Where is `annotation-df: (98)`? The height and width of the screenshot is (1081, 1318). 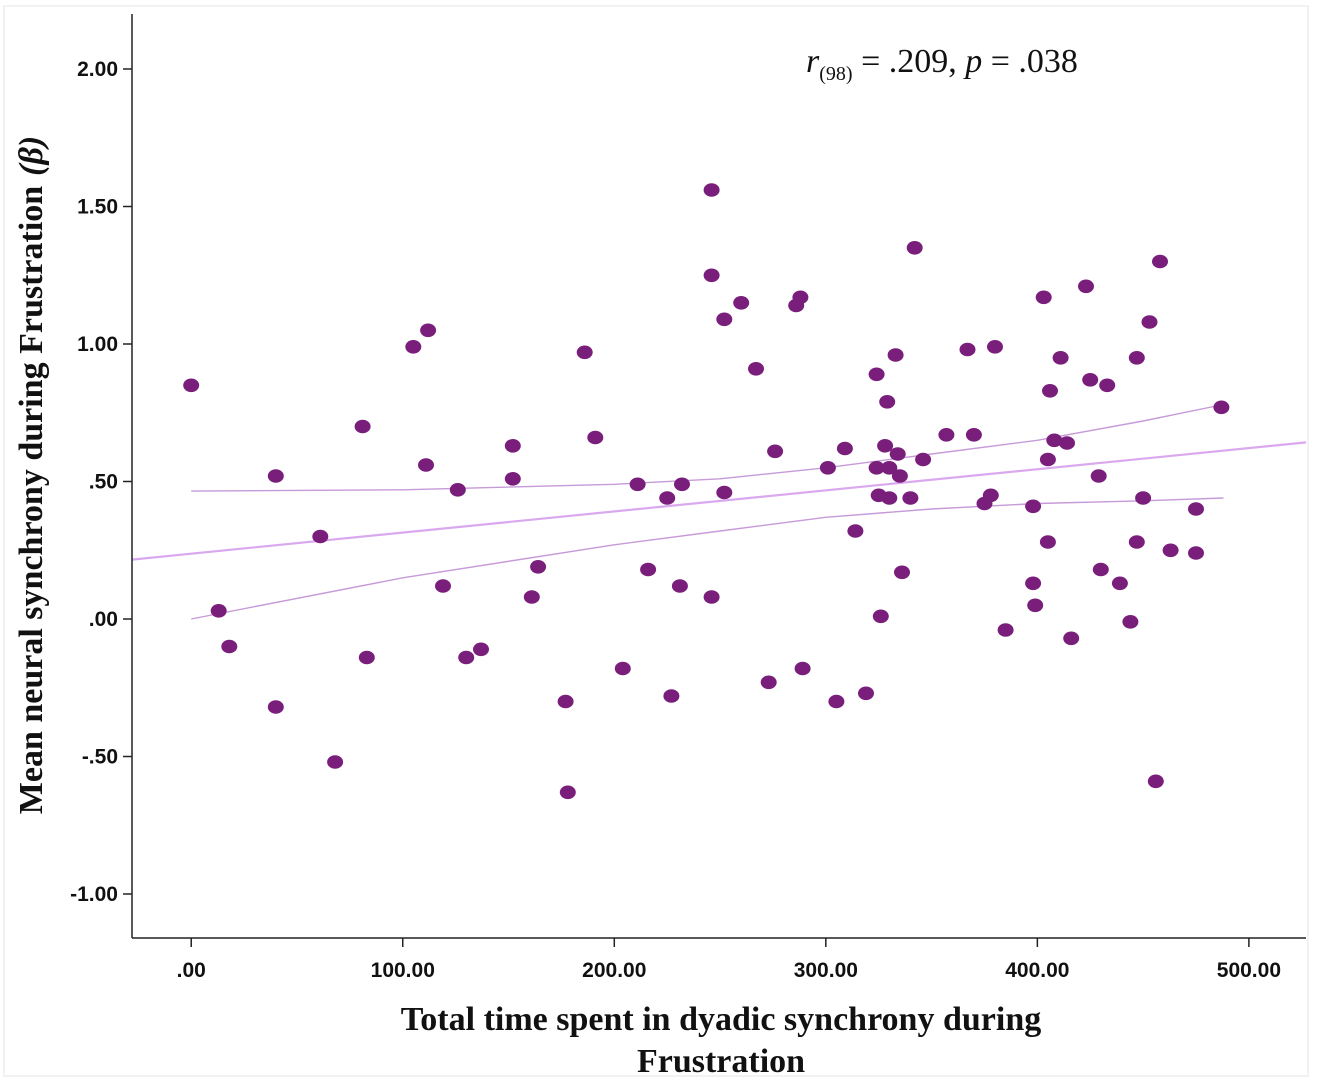 annotation-df: (98) is located at coordinates (835, 74).